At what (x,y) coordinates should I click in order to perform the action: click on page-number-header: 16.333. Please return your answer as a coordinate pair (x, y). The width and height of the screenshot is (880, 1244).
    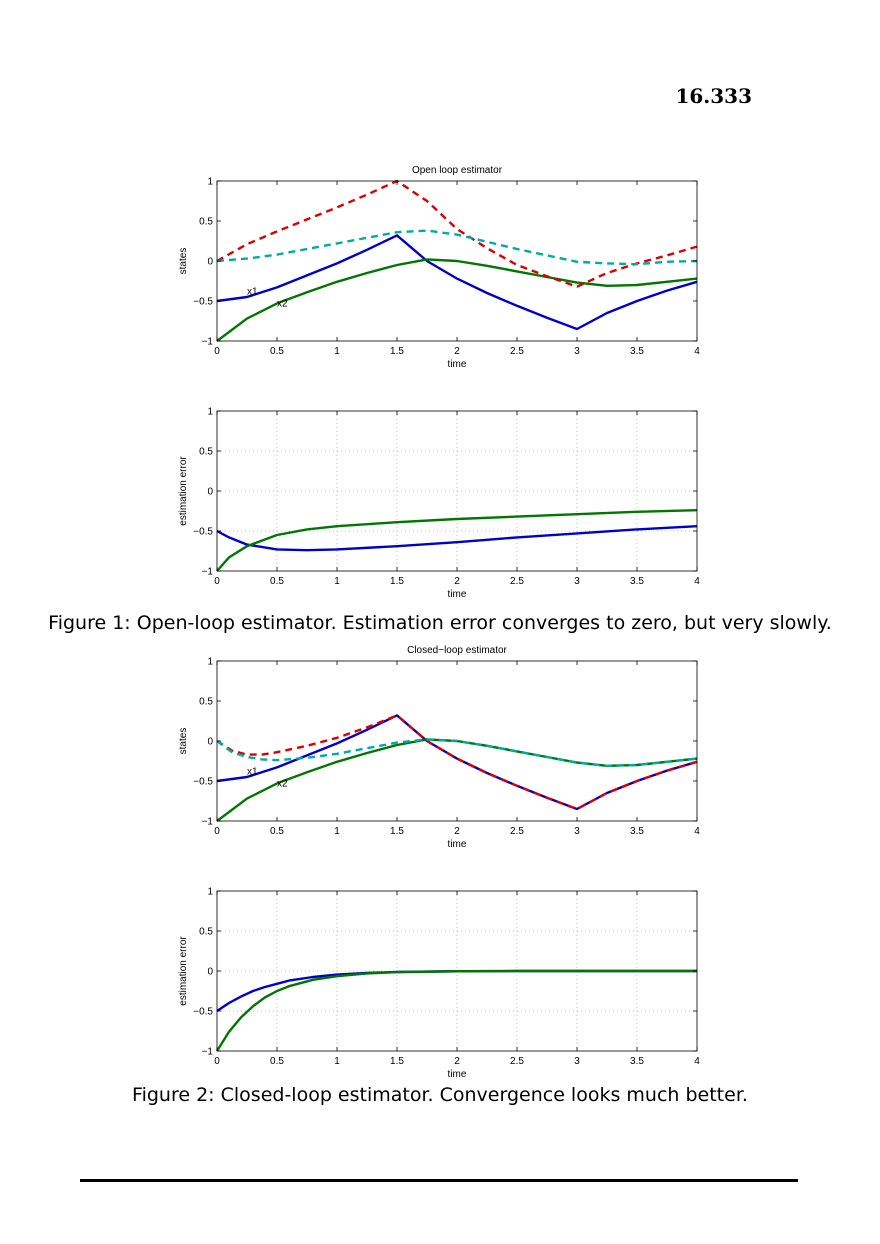
    Looking at the image, I should click on (713, 96).